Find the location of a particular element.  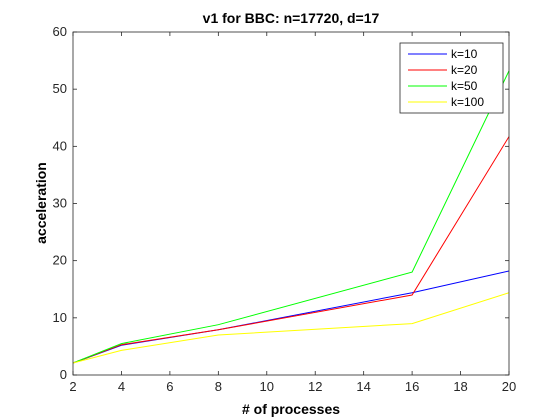

x-tick-label: 12 is located at coordinates (315, 386).